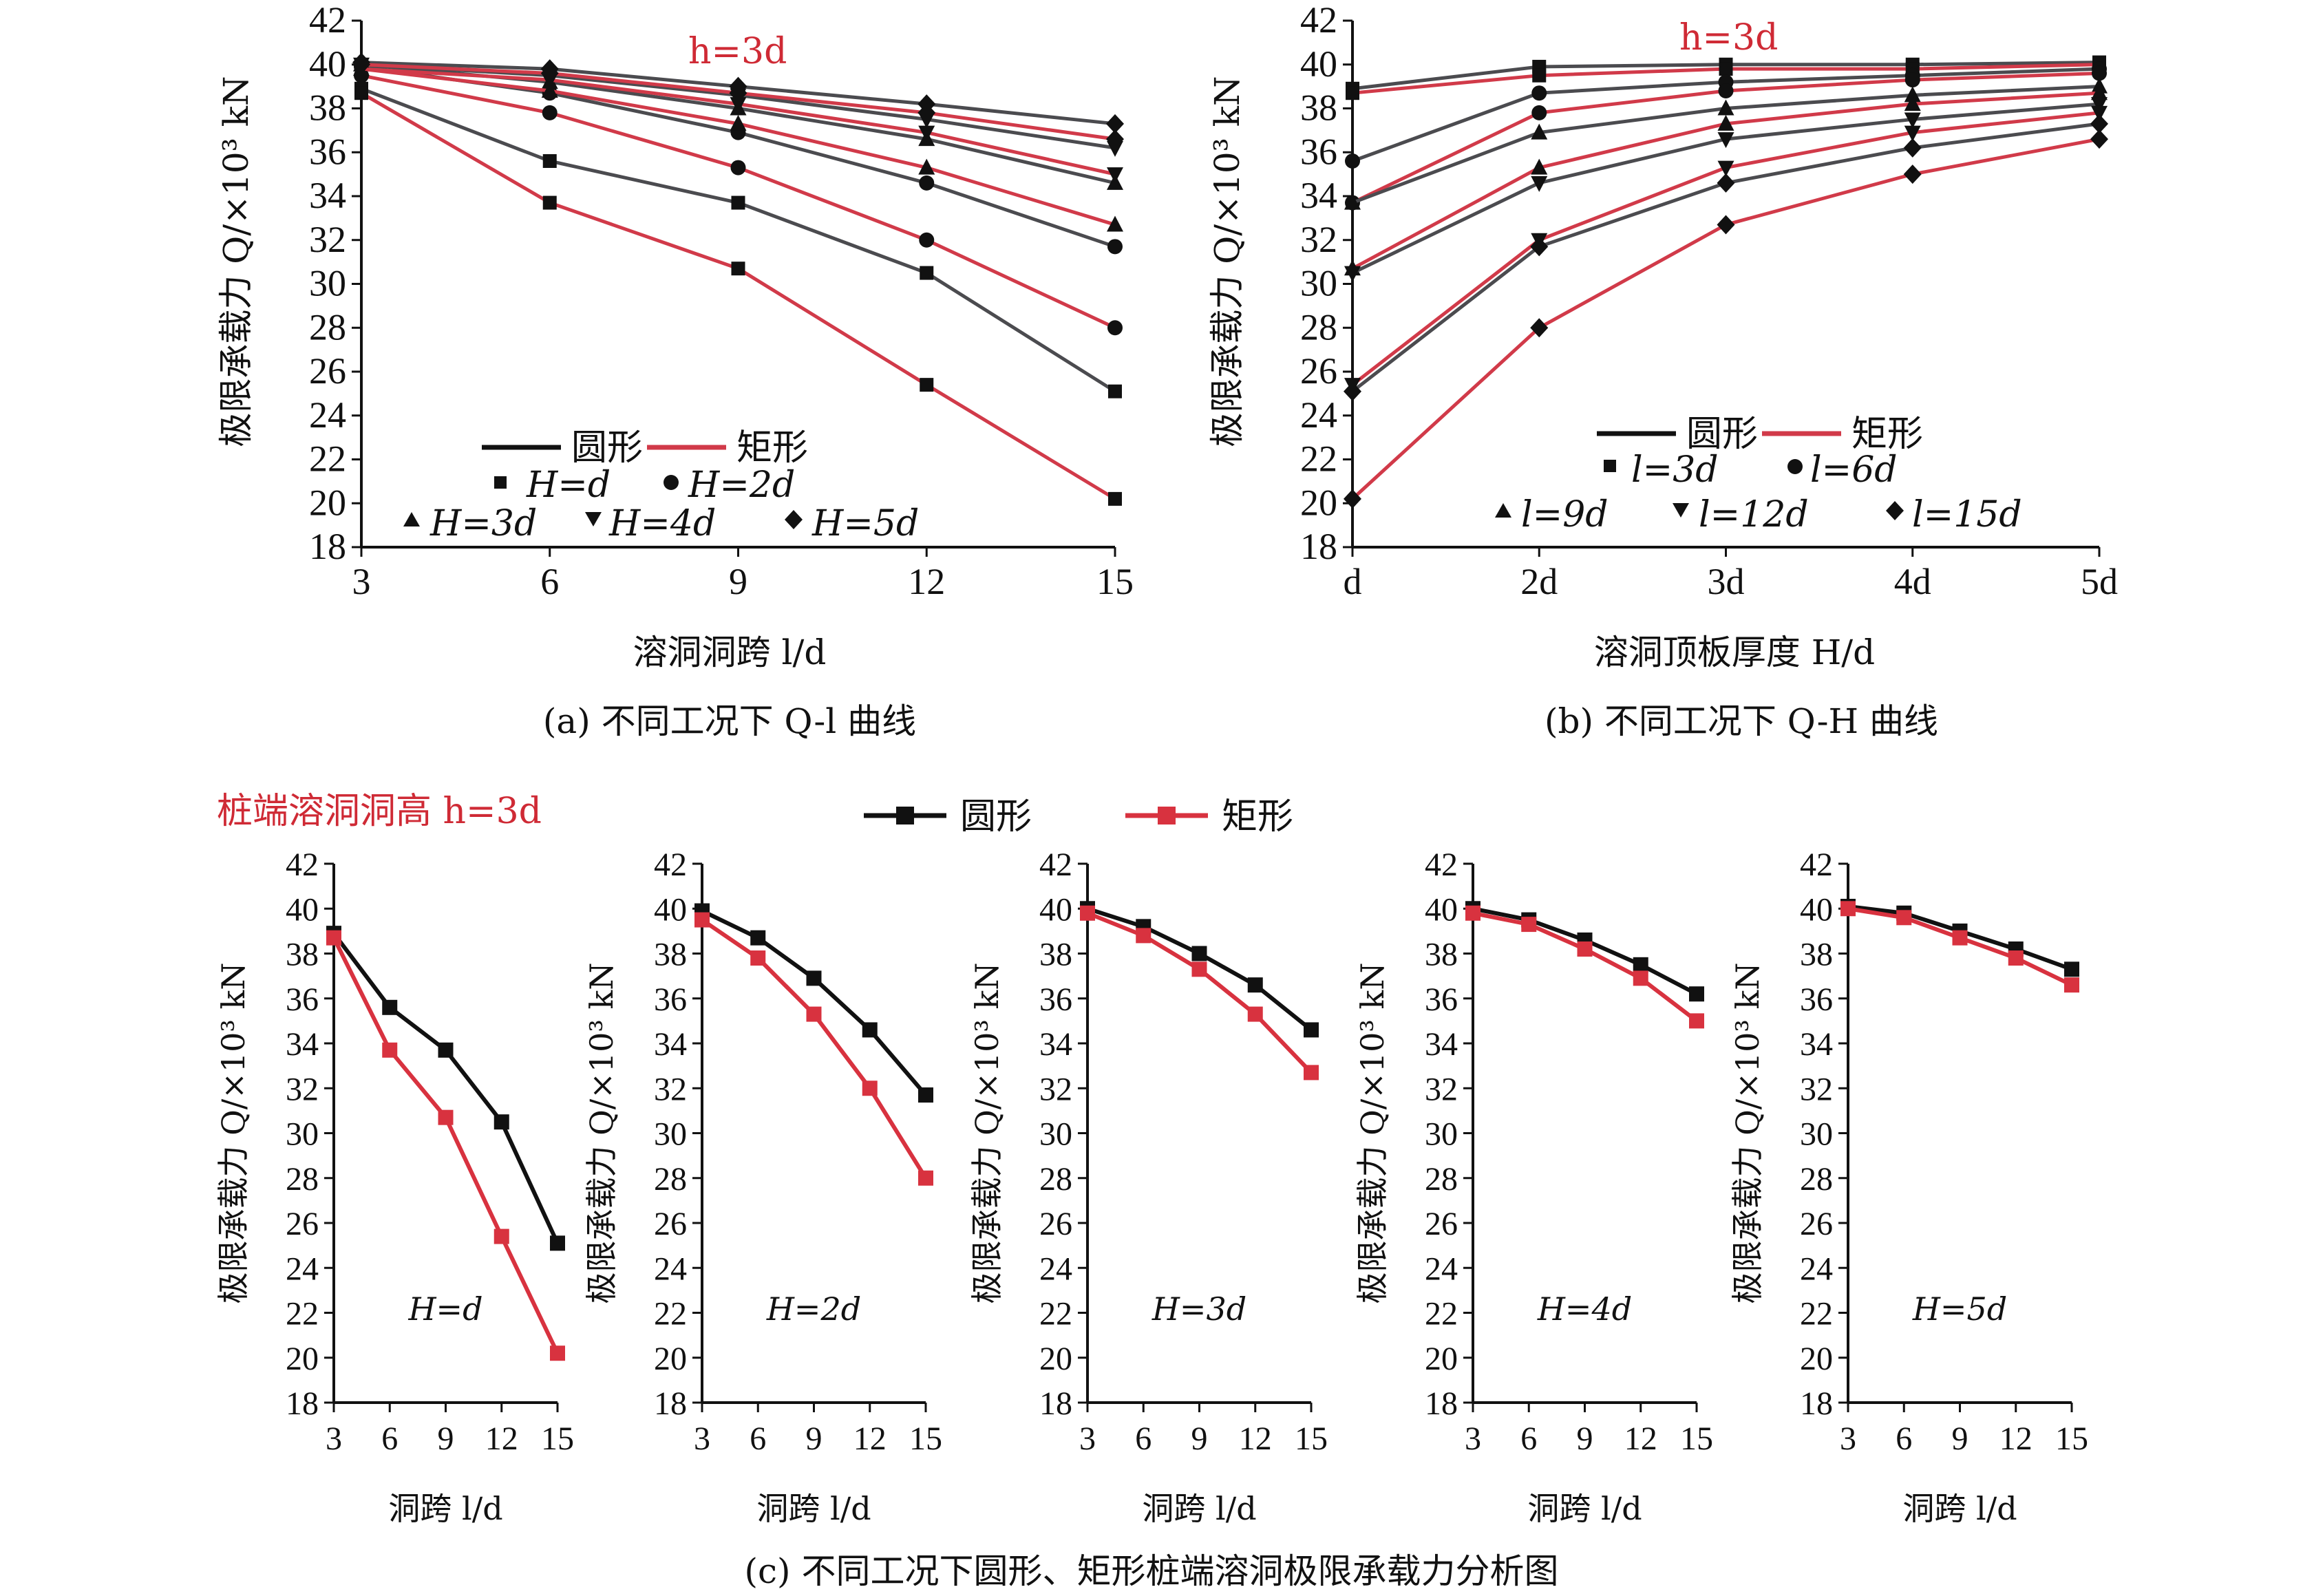  Describe the element at coordinates (1967, 514) in the screenshot. I see `legend-l15-label: l=15d` at that location.